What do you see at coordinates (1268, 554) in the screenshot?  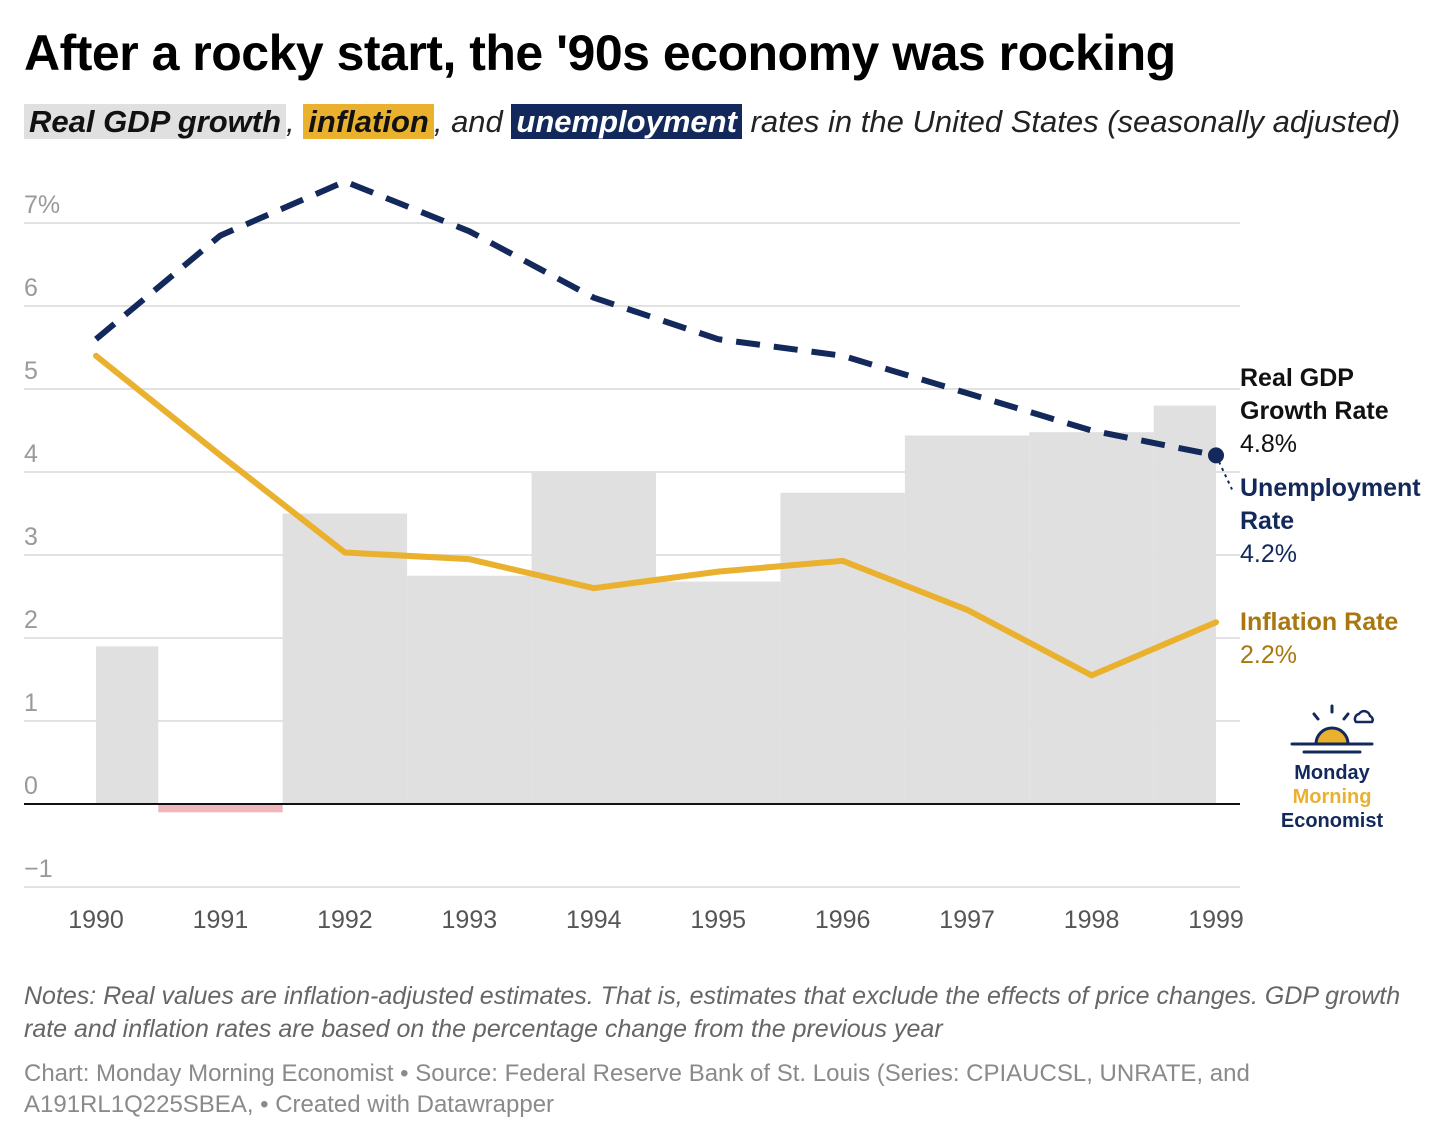 I see `unemployment-label-value: 4.2%` at bounding box center [1268, 554].